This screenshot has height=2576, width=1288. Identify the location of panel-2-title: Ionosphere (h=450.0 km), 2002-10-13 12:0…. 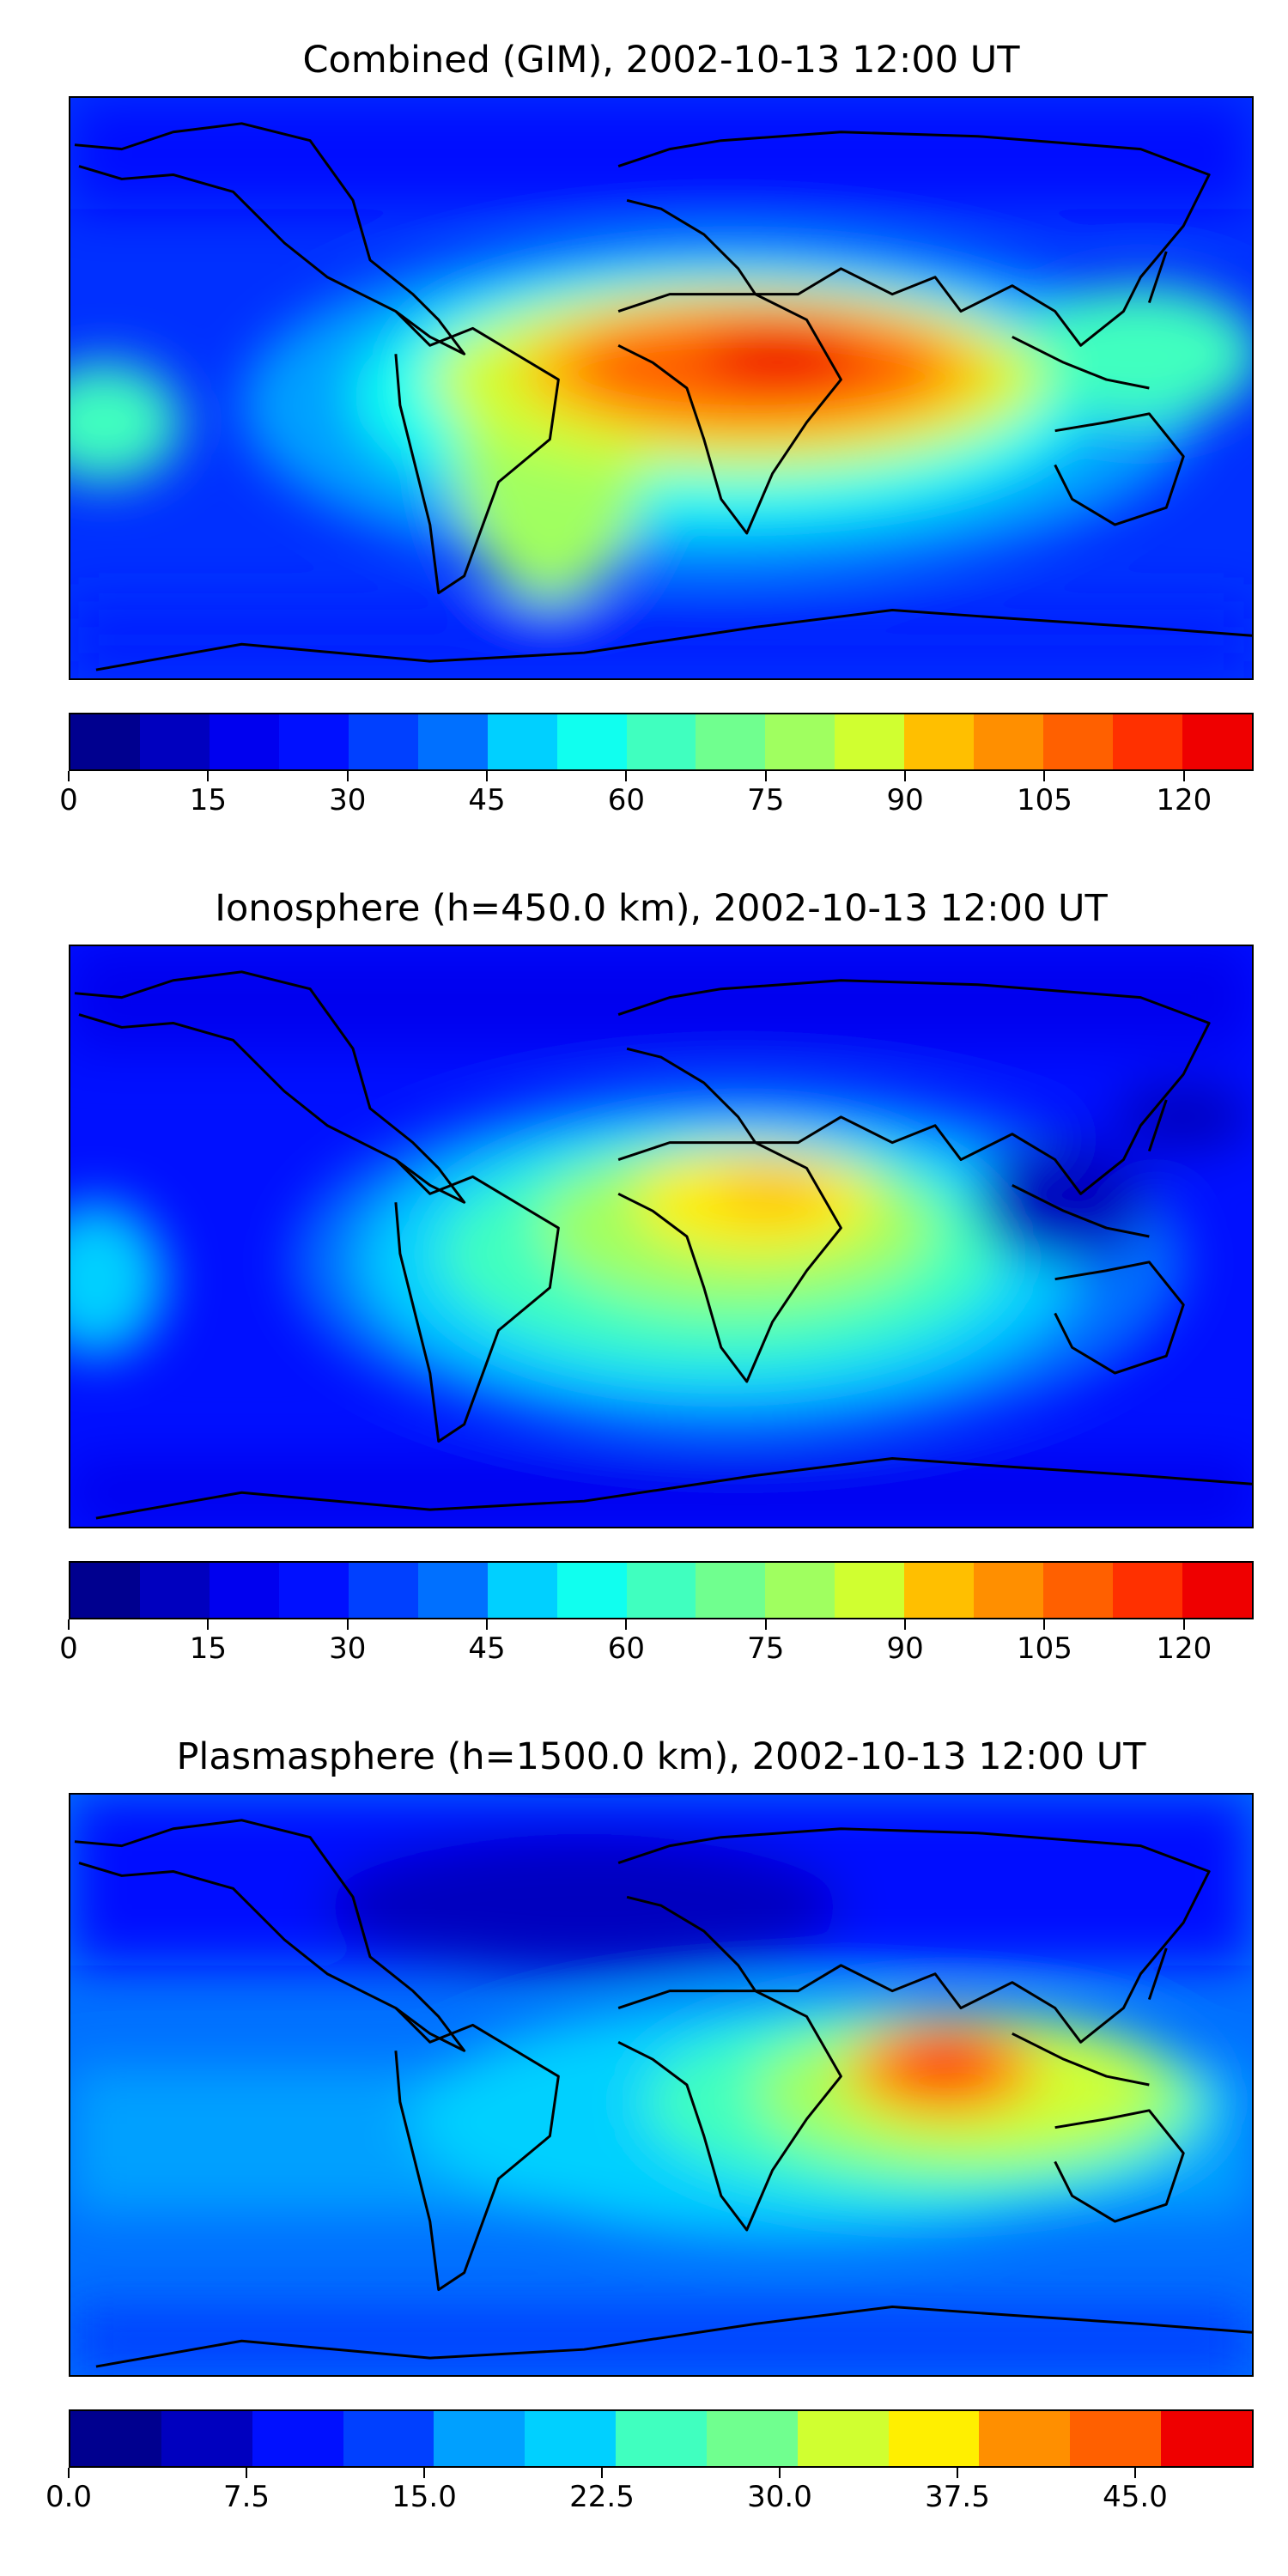
(662, 908).